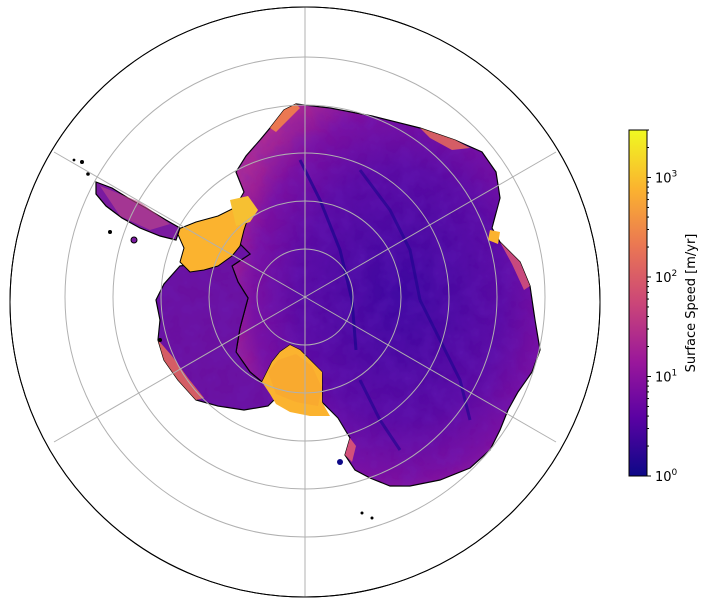  I want to click on colorbar-tick-label: 10², so click(666, 277).